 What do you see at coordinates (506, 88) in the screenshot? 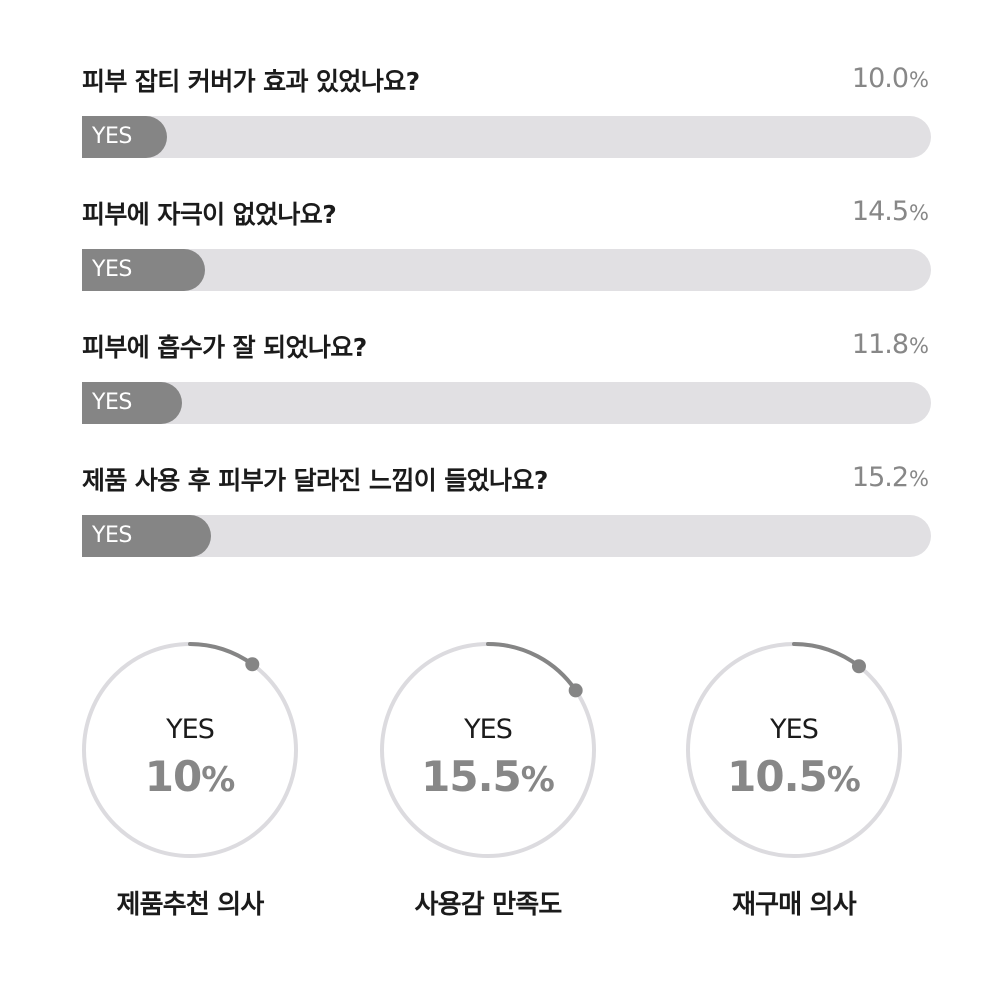
I see `question-header: 피부 잡티 커버가 효과 있었나요? 10.0%` at bounding box center [506, 88].